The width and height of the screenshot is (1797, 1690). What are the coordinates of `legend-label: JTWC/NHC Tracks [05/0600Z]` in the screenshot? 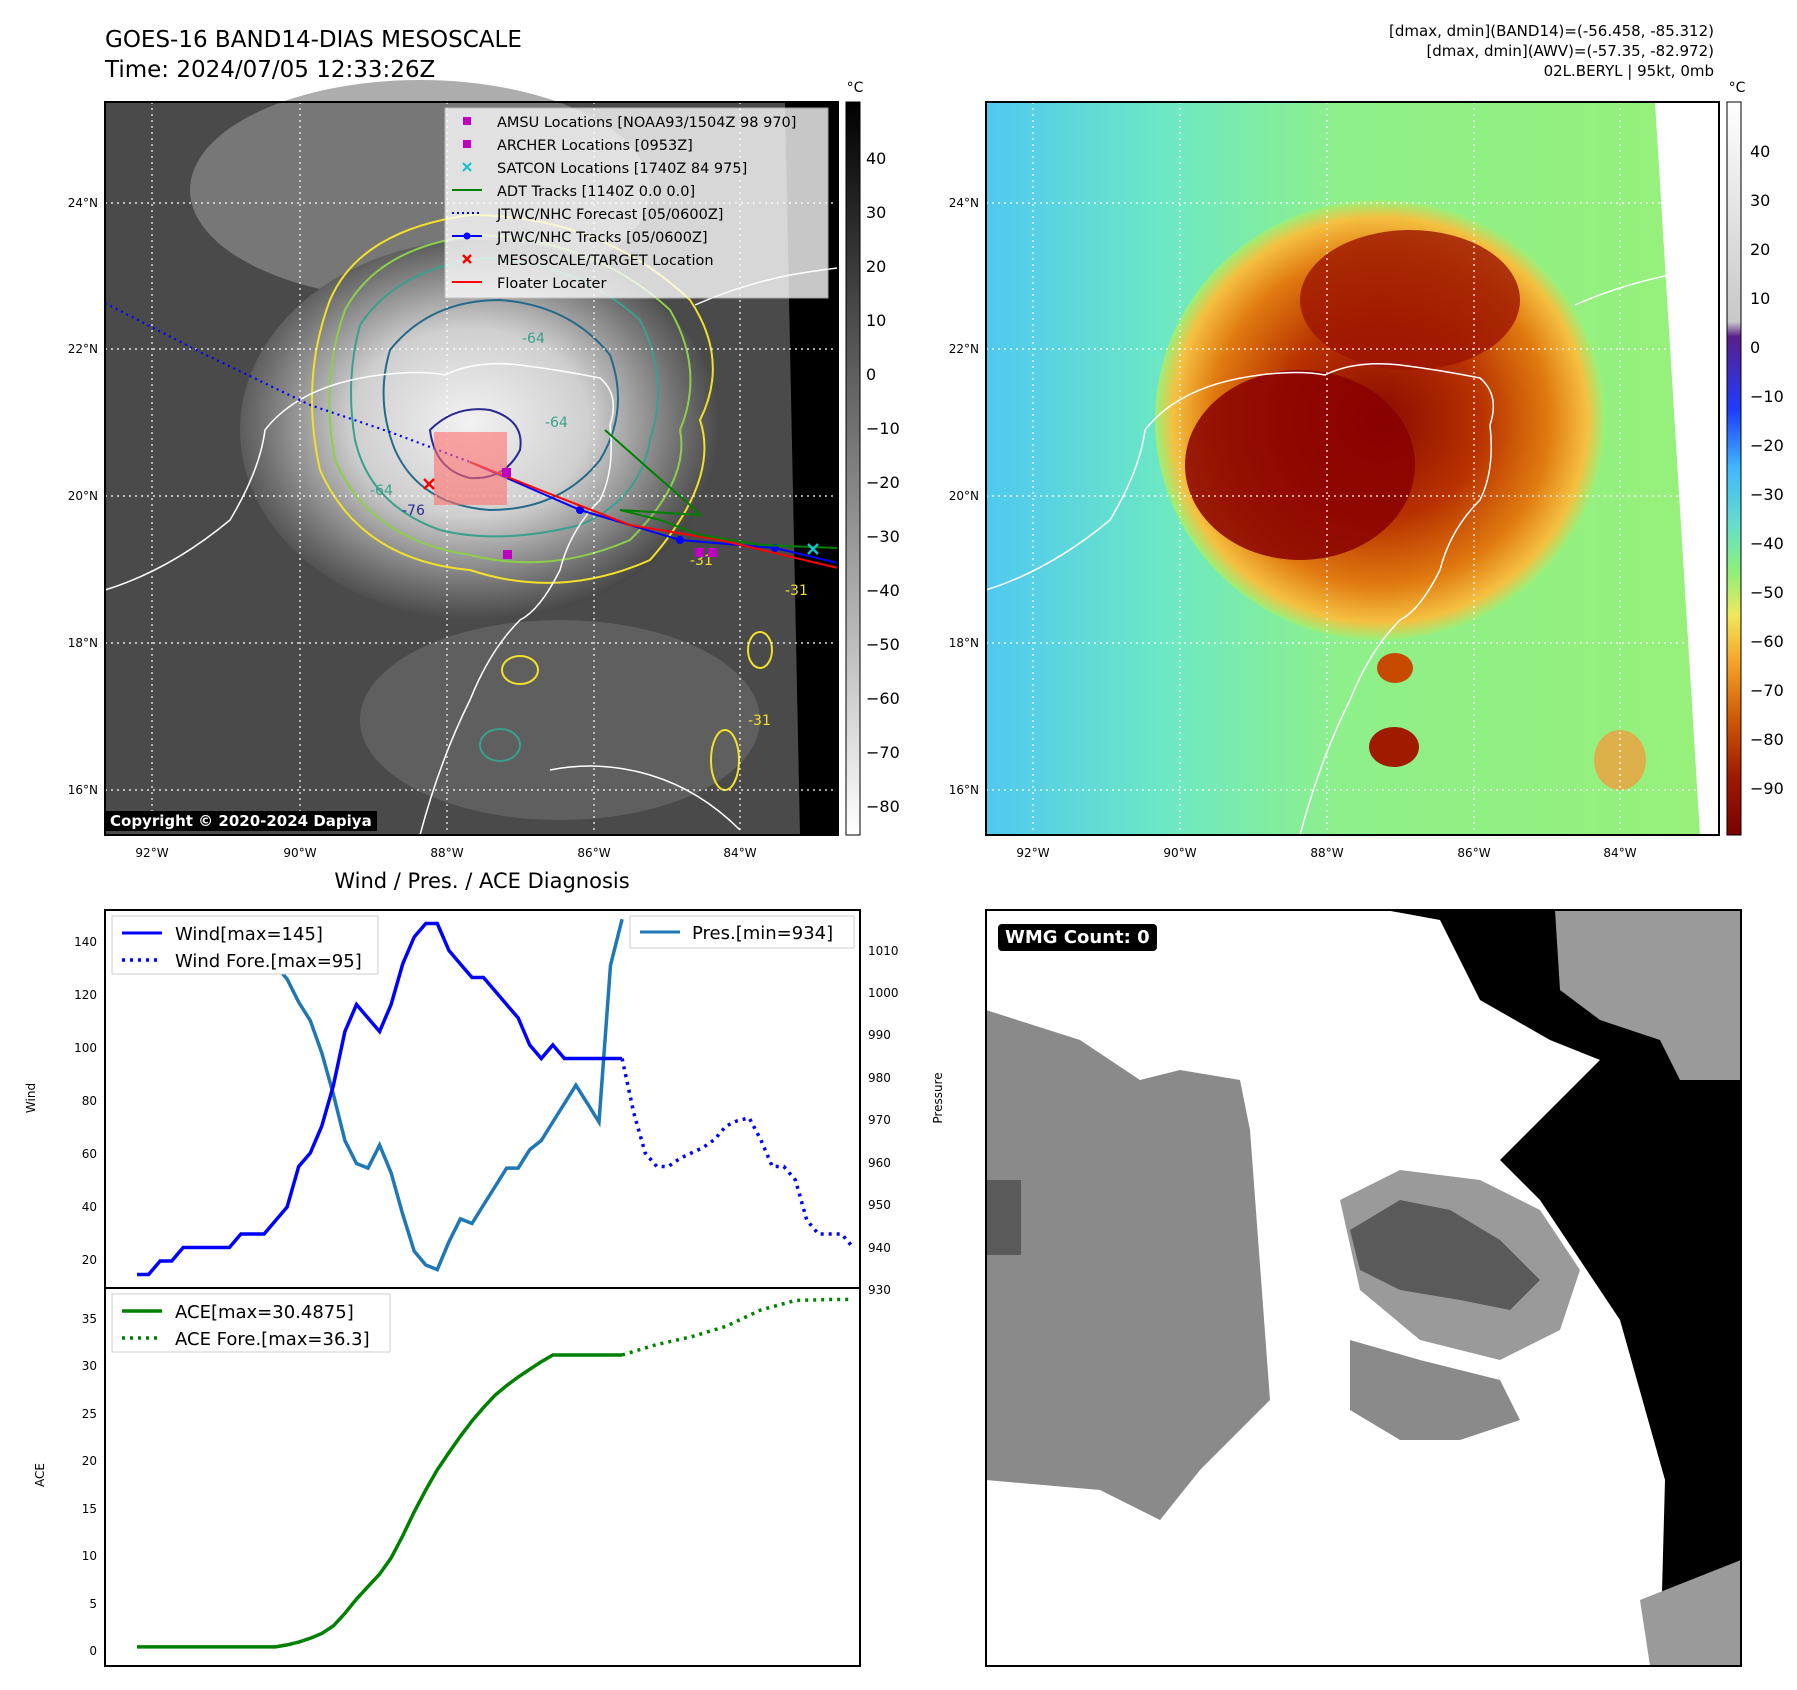 It's located at (602, 238).